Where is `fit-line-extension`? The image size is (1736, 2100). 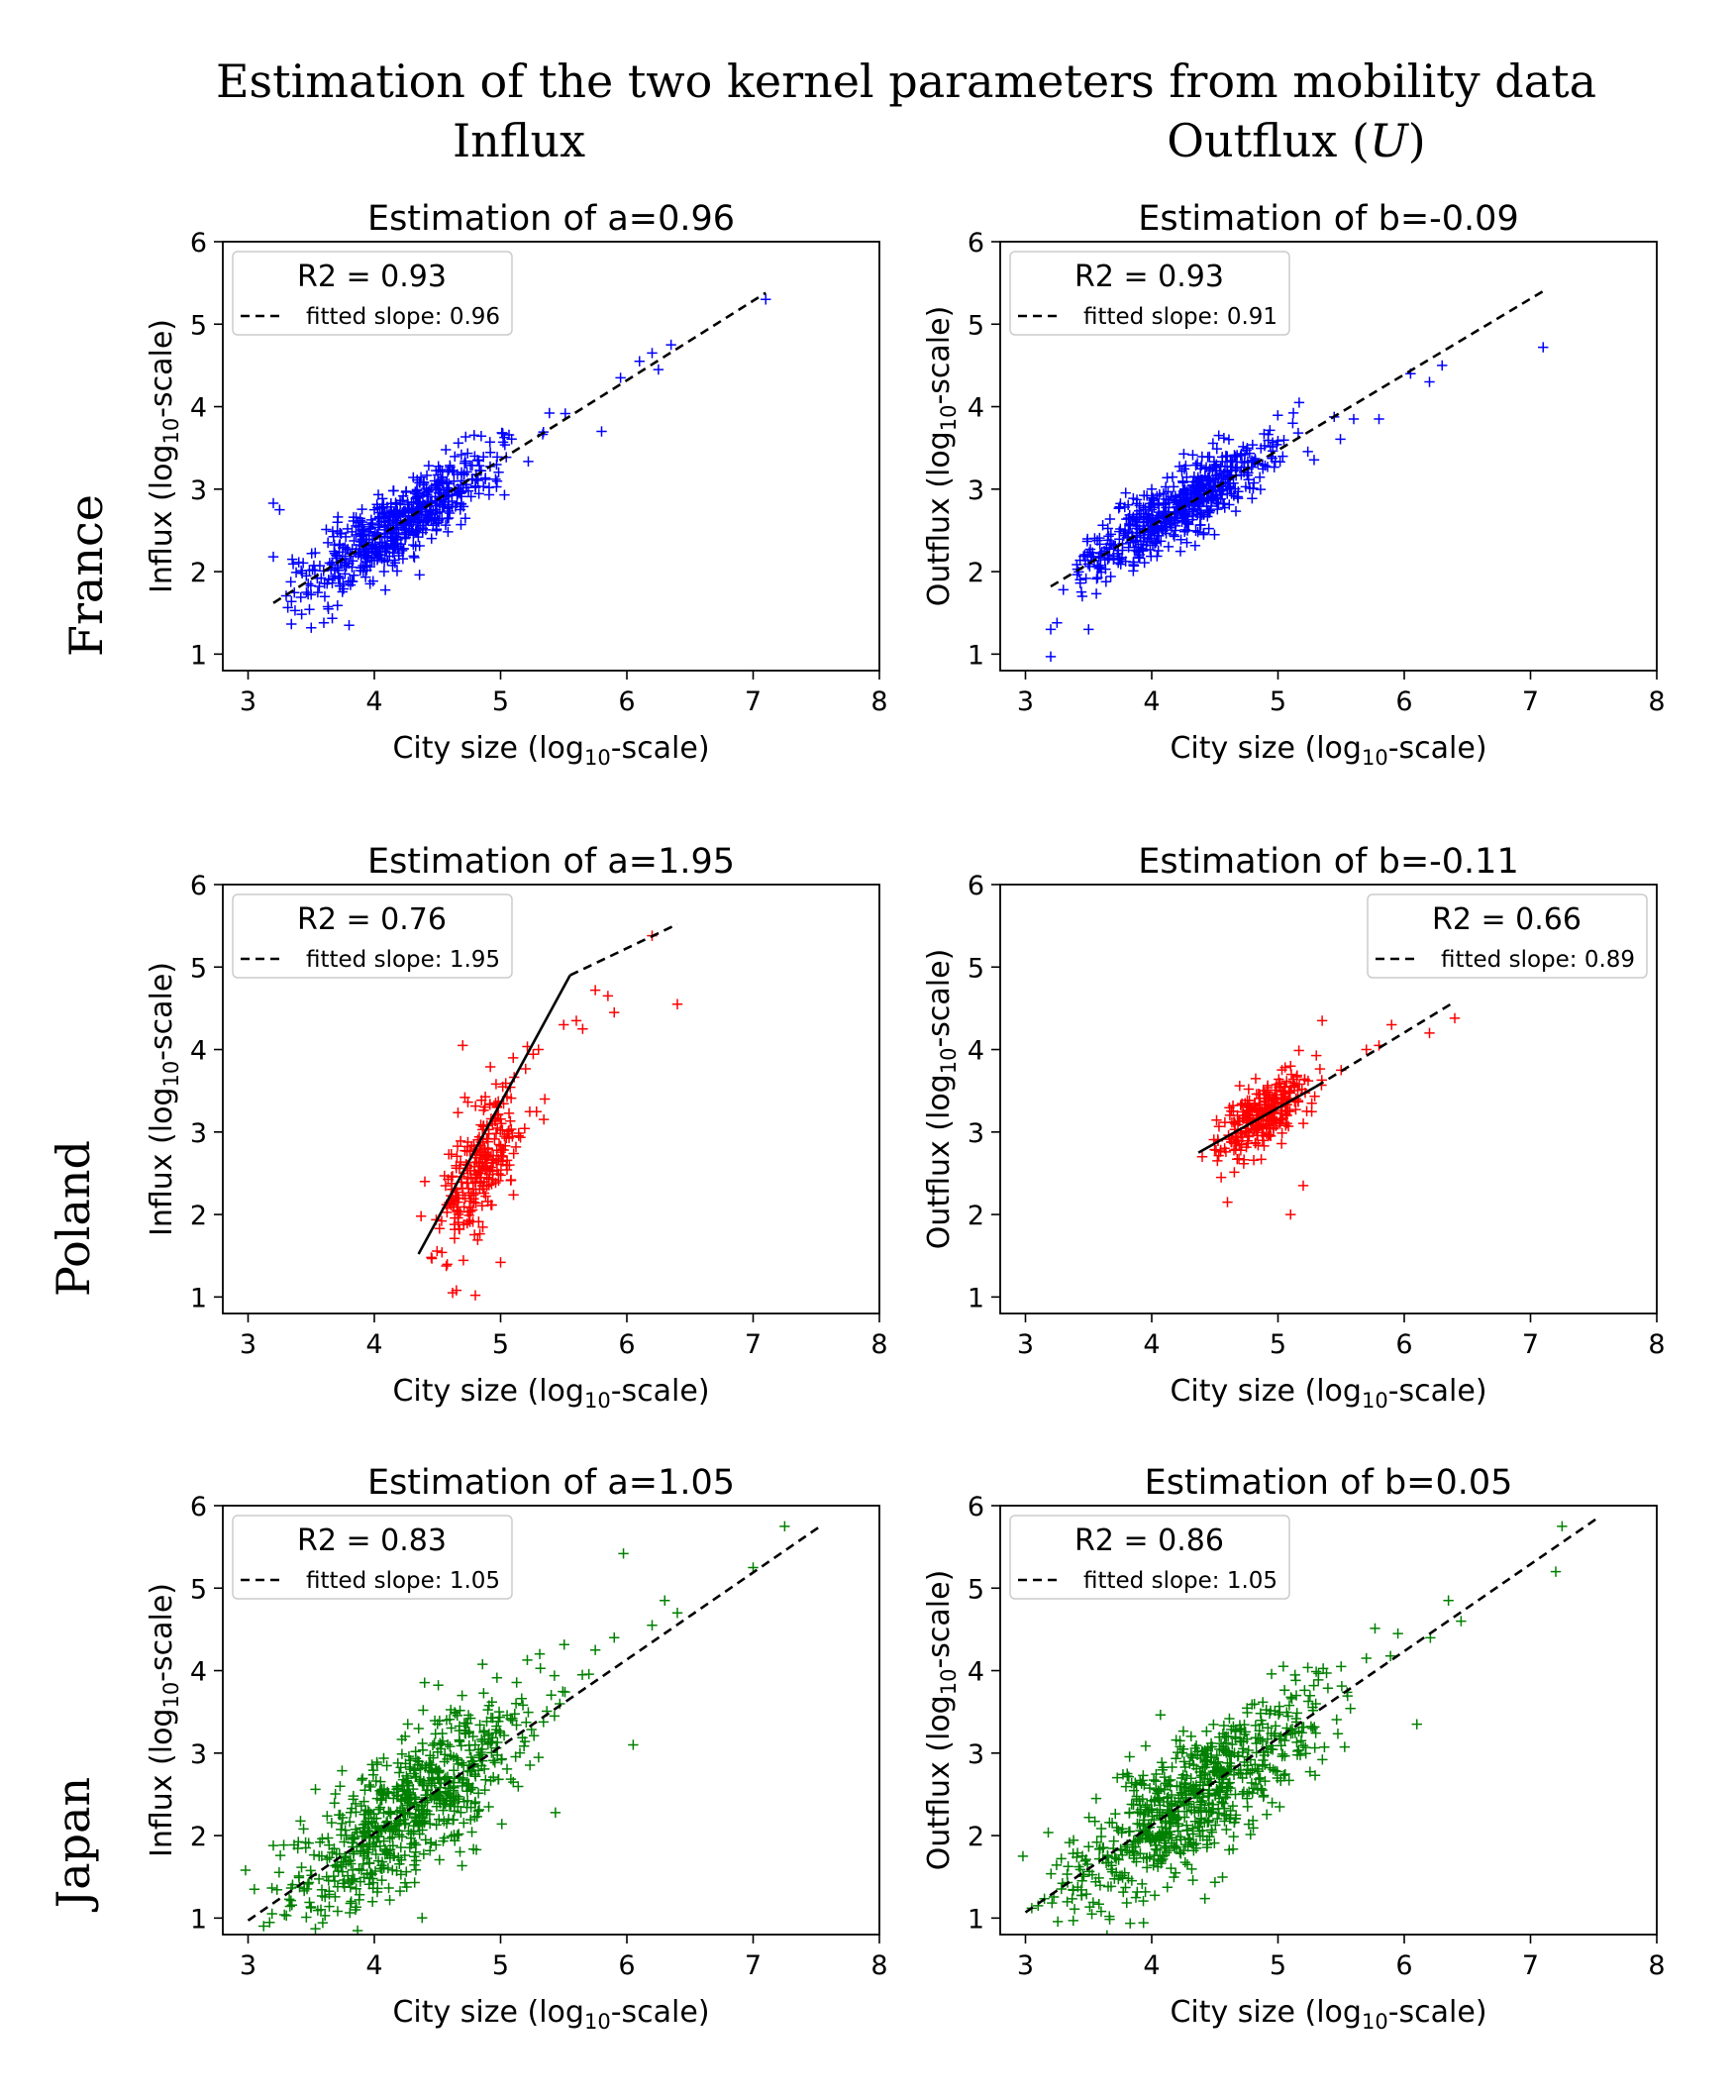
fit-line-extension is located at coordinates (1385, 1044).